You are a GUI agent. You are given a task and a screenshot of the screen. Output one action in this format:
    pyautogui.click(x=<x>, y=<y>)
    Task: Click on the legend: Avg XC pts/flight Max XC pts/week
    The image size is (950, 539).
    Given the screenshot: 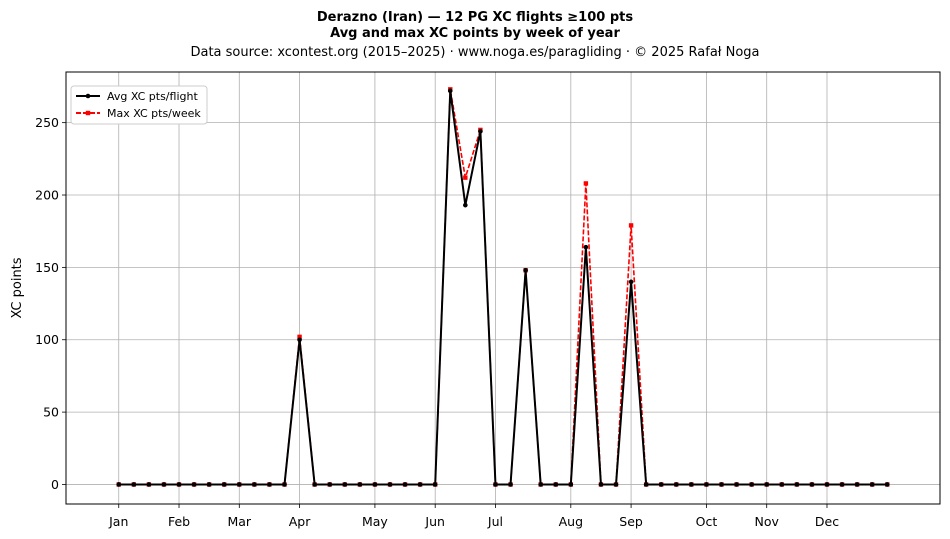 What is the action you would take?
    pyautogui.click(x=139, y=105)
    